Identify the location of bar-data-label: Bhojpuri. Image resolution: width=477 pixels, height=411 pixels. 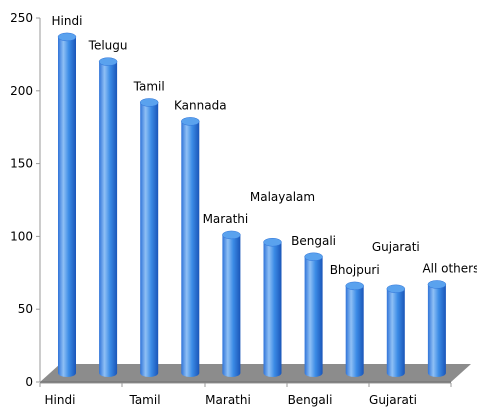
(355, 270).